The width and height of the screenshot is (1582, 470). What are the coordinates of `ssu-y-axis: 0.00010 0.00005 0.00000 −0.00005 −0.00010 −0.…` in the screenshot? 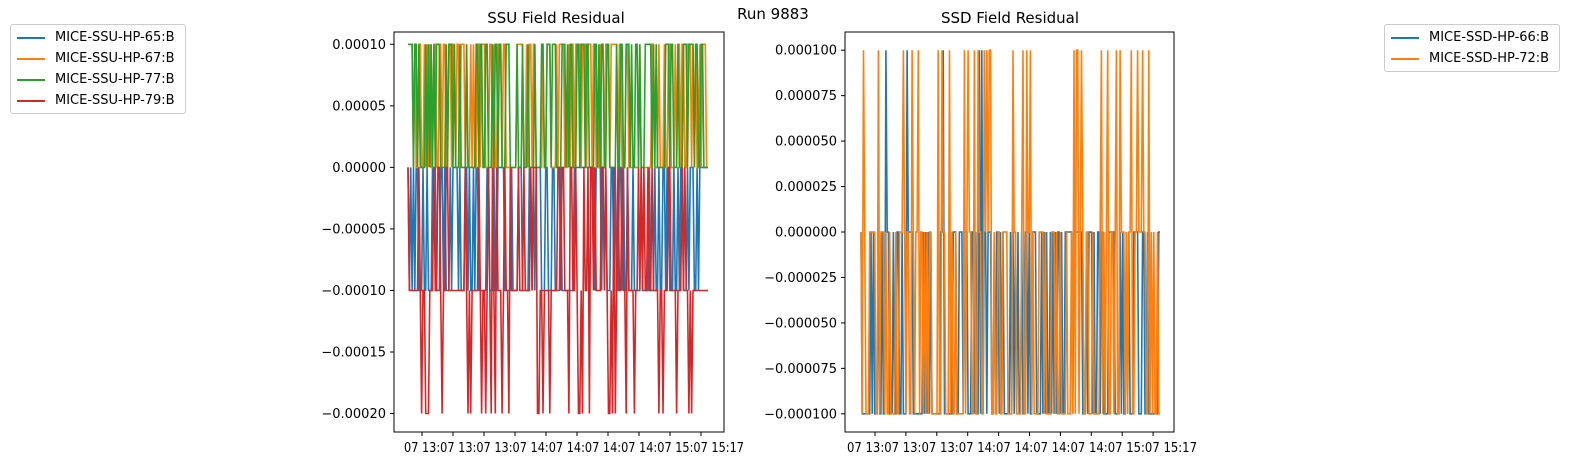 It's located at (357, 230).